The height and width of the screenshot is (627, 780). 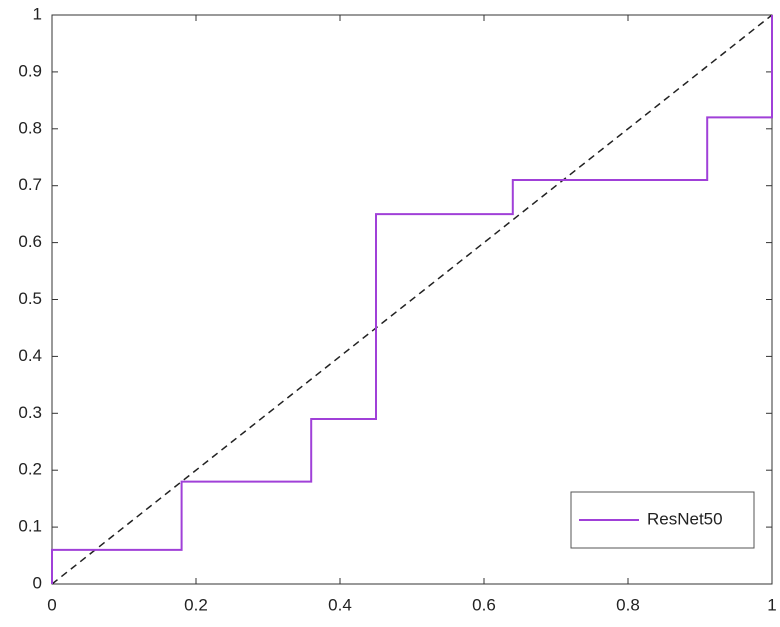 I want to click on x-tick-label: 0.8, so click(x=628, y=604).